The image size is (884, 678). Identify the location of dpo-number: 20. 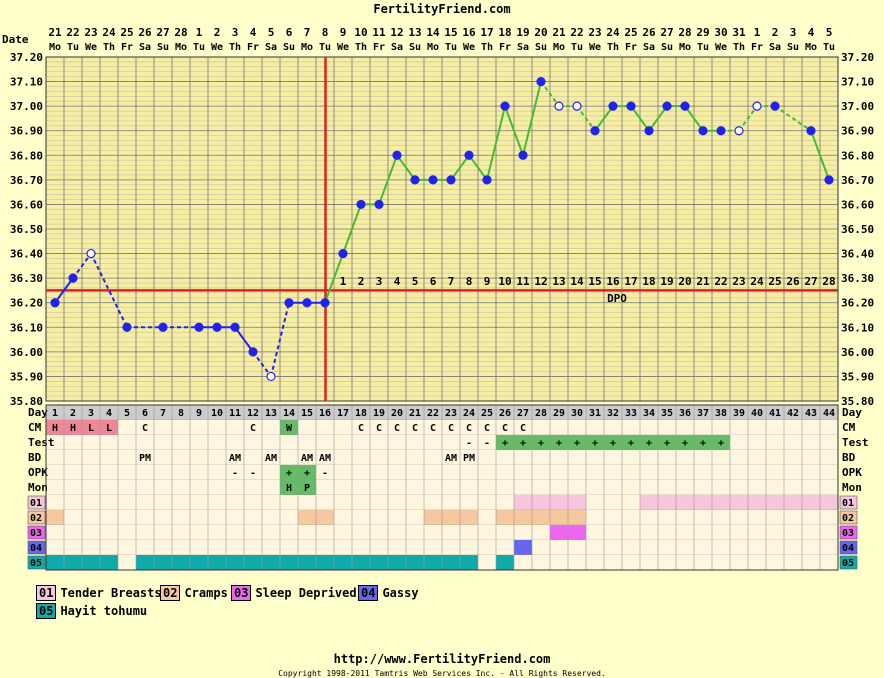
(684, 281).